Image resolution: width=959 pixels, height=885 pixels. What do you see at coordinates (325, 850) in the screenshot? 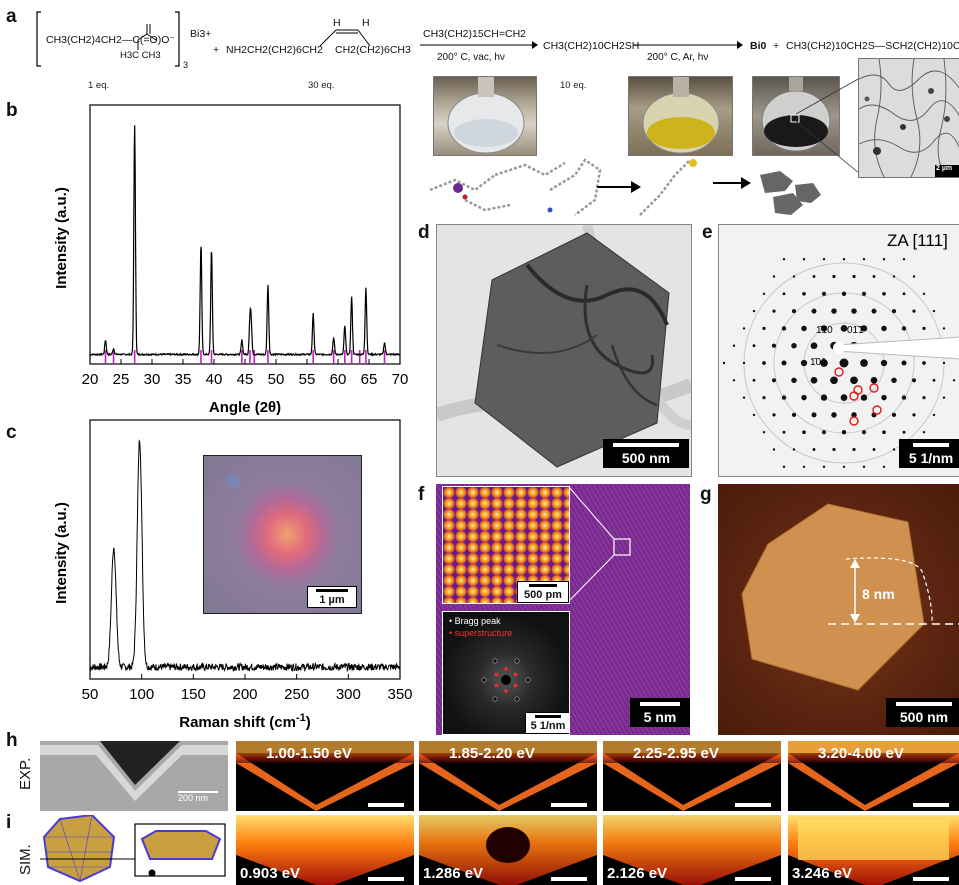
I see `sim-eels-map: 0.903 eV` at bounding box center [325, 850].